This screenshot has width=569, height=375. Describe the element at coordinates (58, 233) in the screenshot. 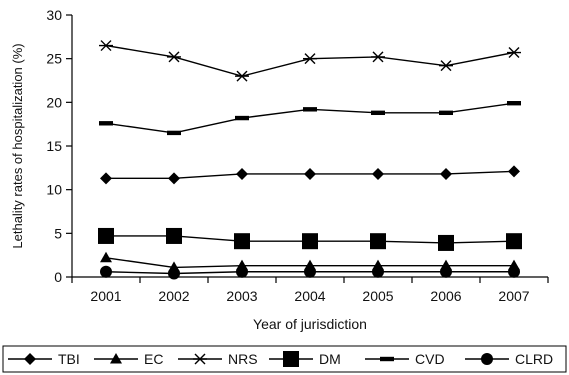

I see `y-tick-label: 5` at that location.